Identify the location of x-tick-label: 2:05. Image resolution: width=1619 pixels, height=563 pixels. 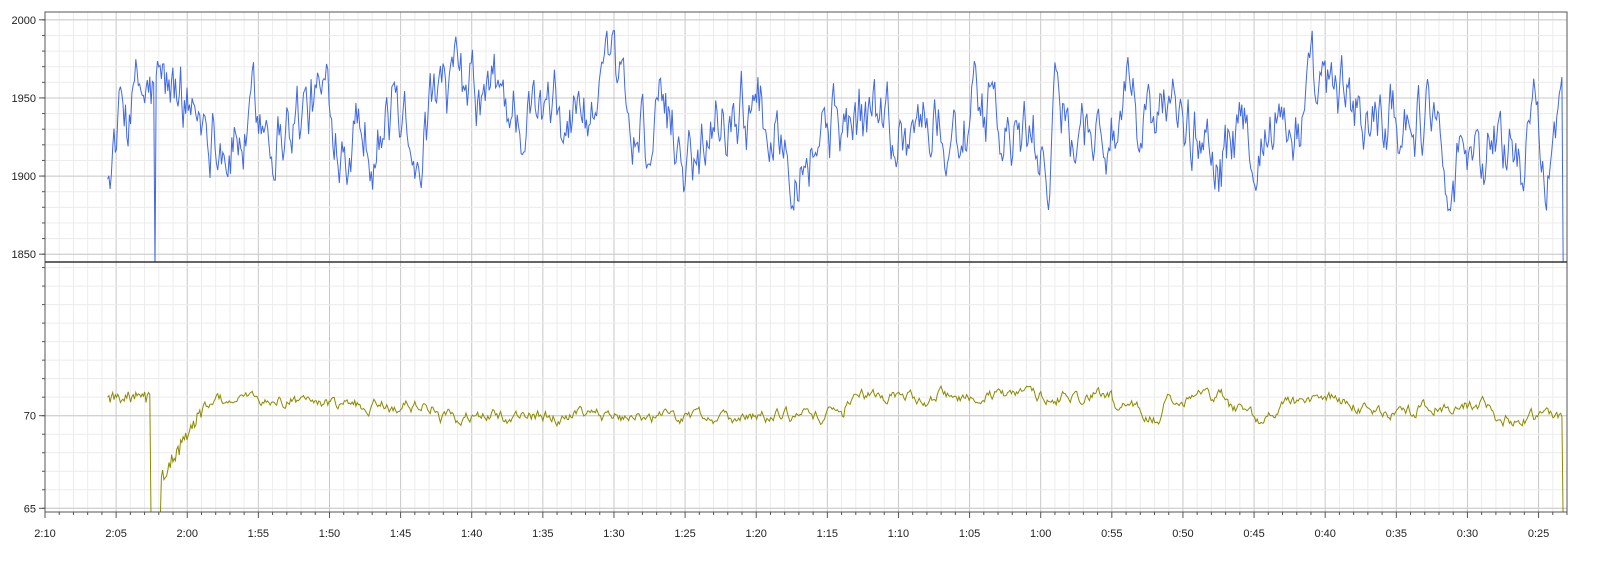
(115, 534).